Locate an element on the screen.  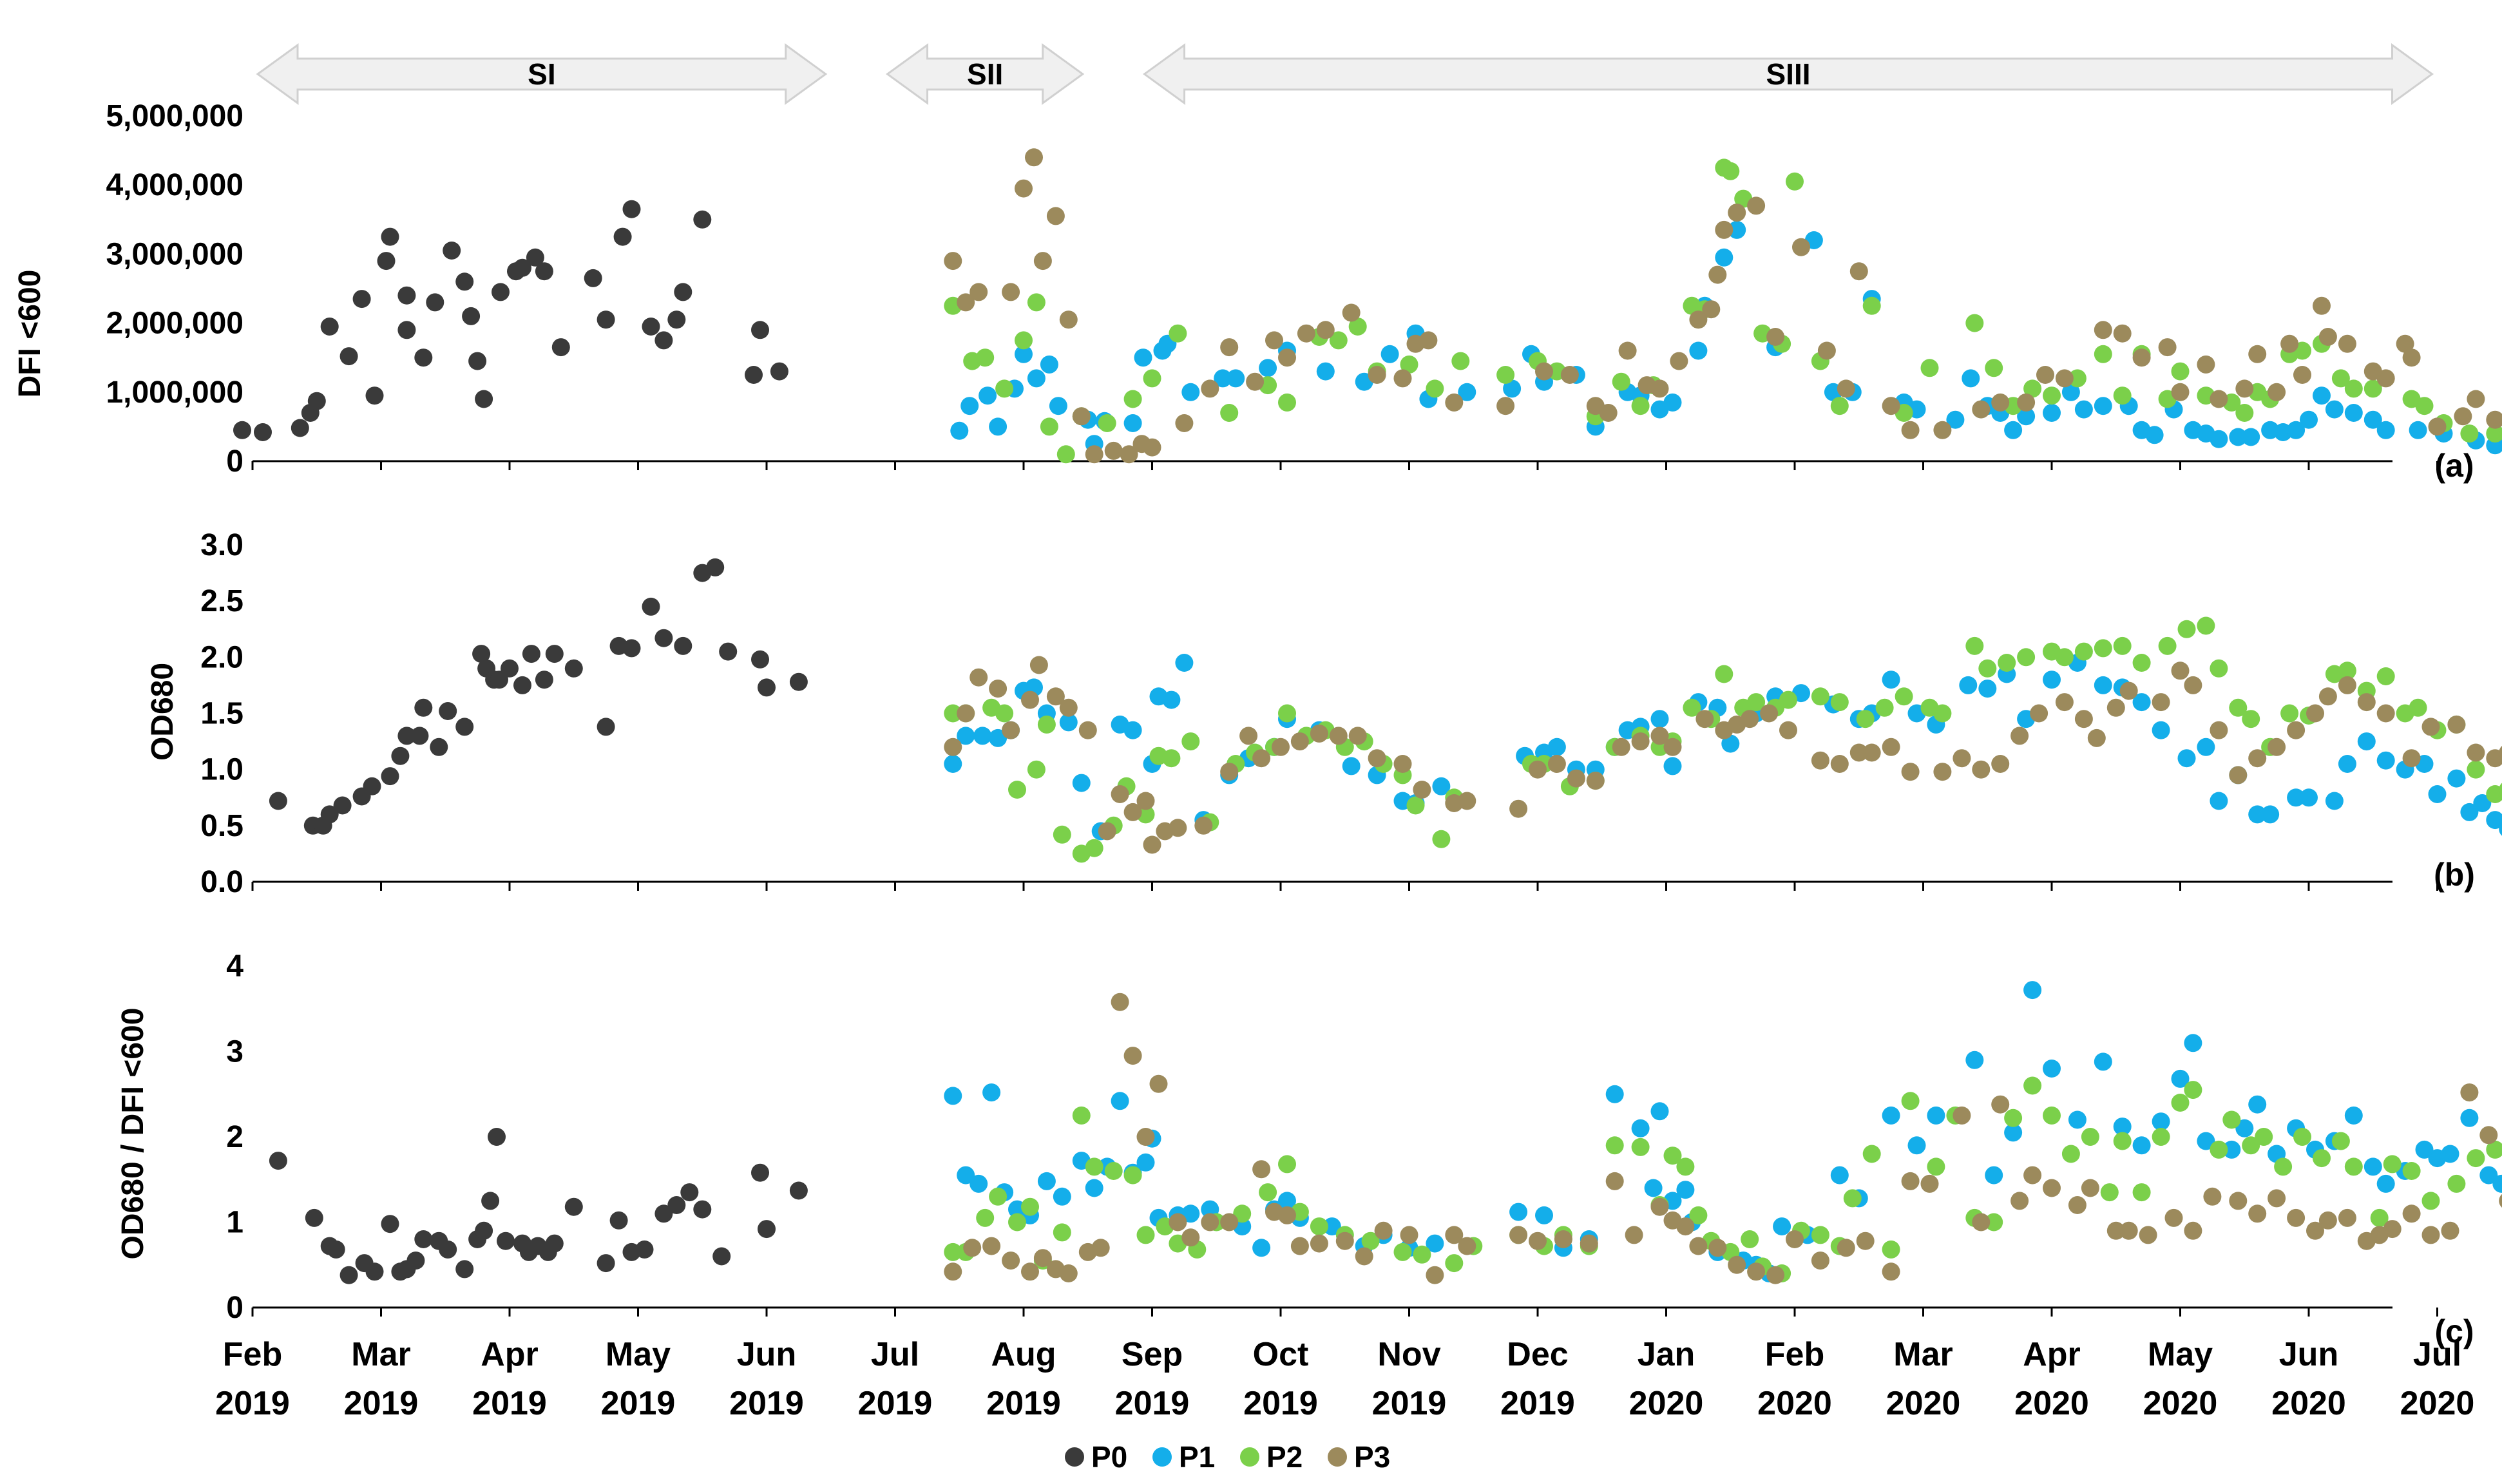
series-p3 is located at coordinates (1723, 306).